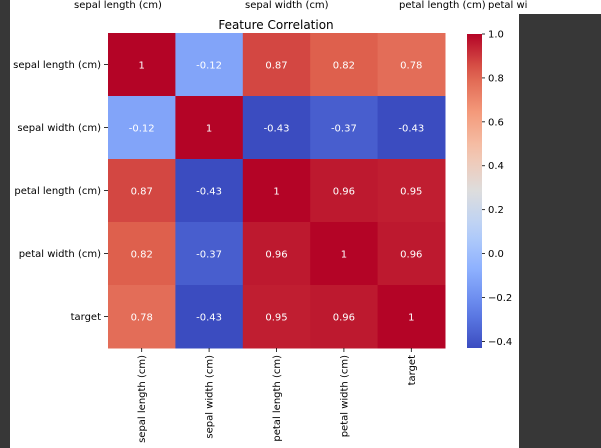 The width and height of the screenshot is (601, 448). Describe the element at coordinates (496, 35) in the screenshot. I see `colorbar-tick-label: 1.0` at that location.